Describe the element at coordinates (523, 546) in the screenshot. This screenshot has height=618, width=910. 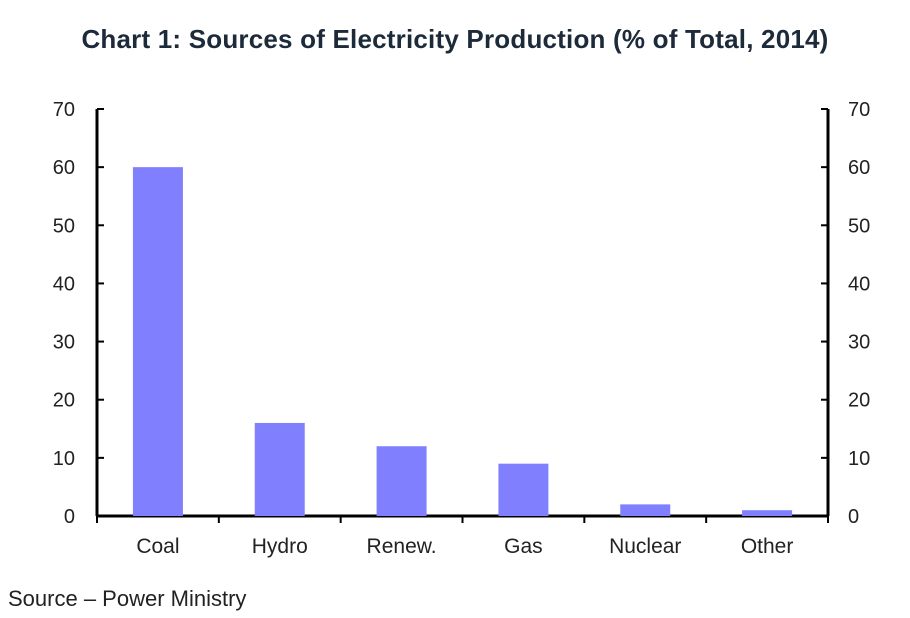
I see `category-label: Gas` at that location.